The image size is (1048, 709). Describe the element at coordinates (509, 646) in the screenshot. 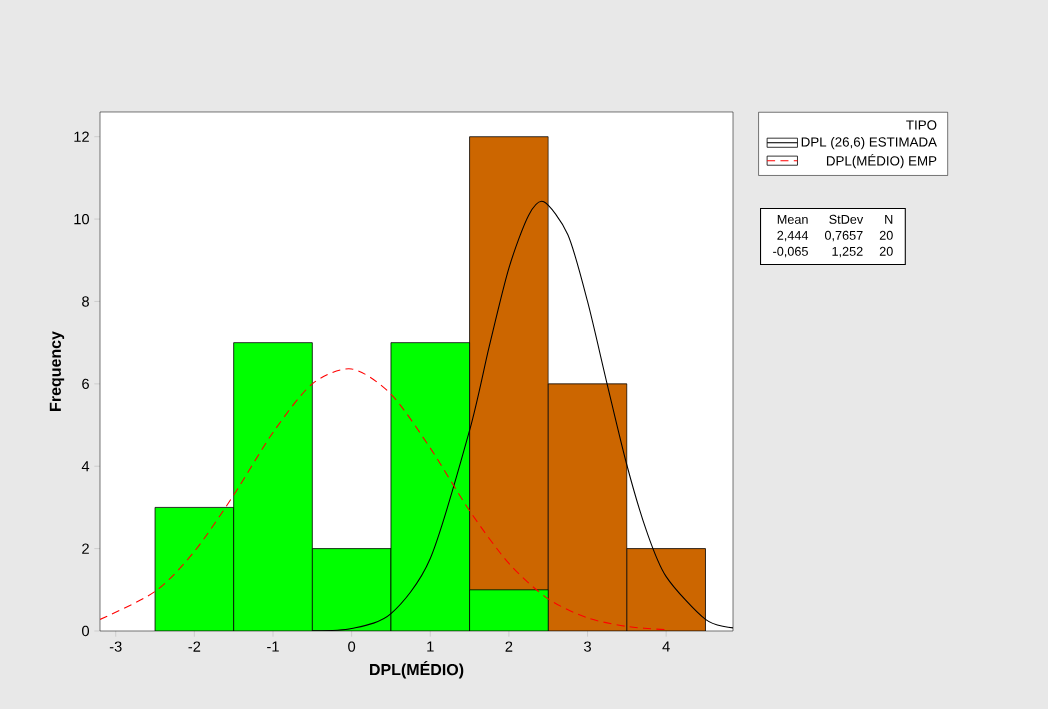

I see `x-tick-label: 2` at that location.